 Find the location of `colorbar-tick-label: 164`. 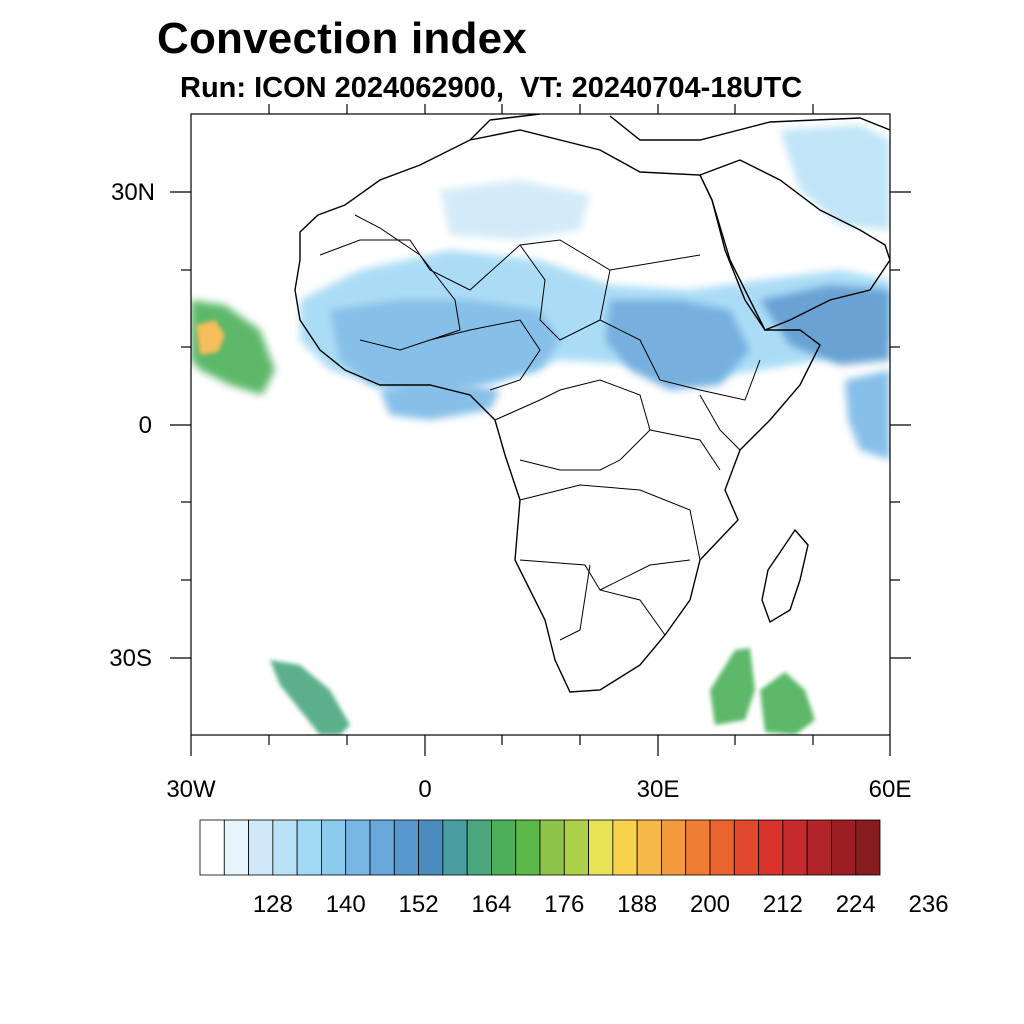

colorbar-tick-label: 164 is located at coordinates (491, 904).